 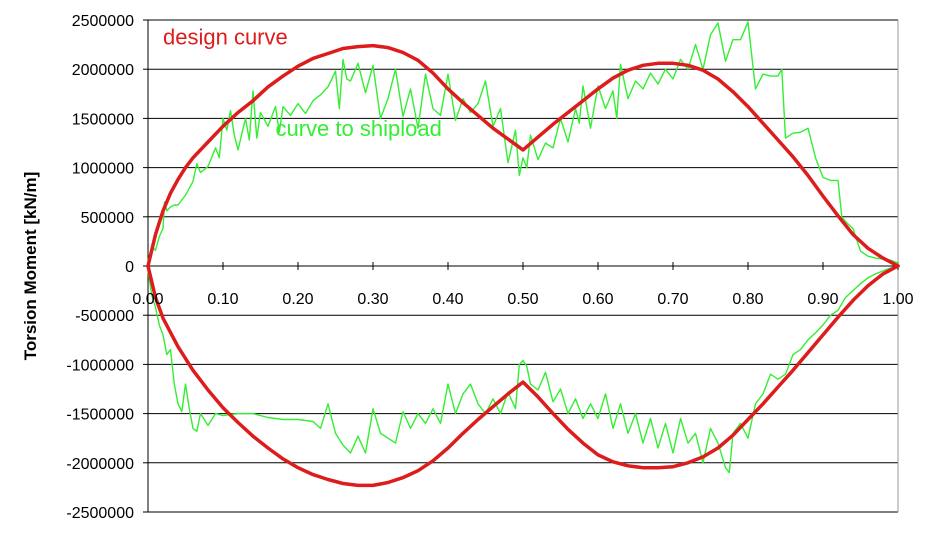 What do you see at coordinates (359, 128) in the screenshot?
I see `shipload-curve-label: curve to shipload` at bounding box center [359, 128].